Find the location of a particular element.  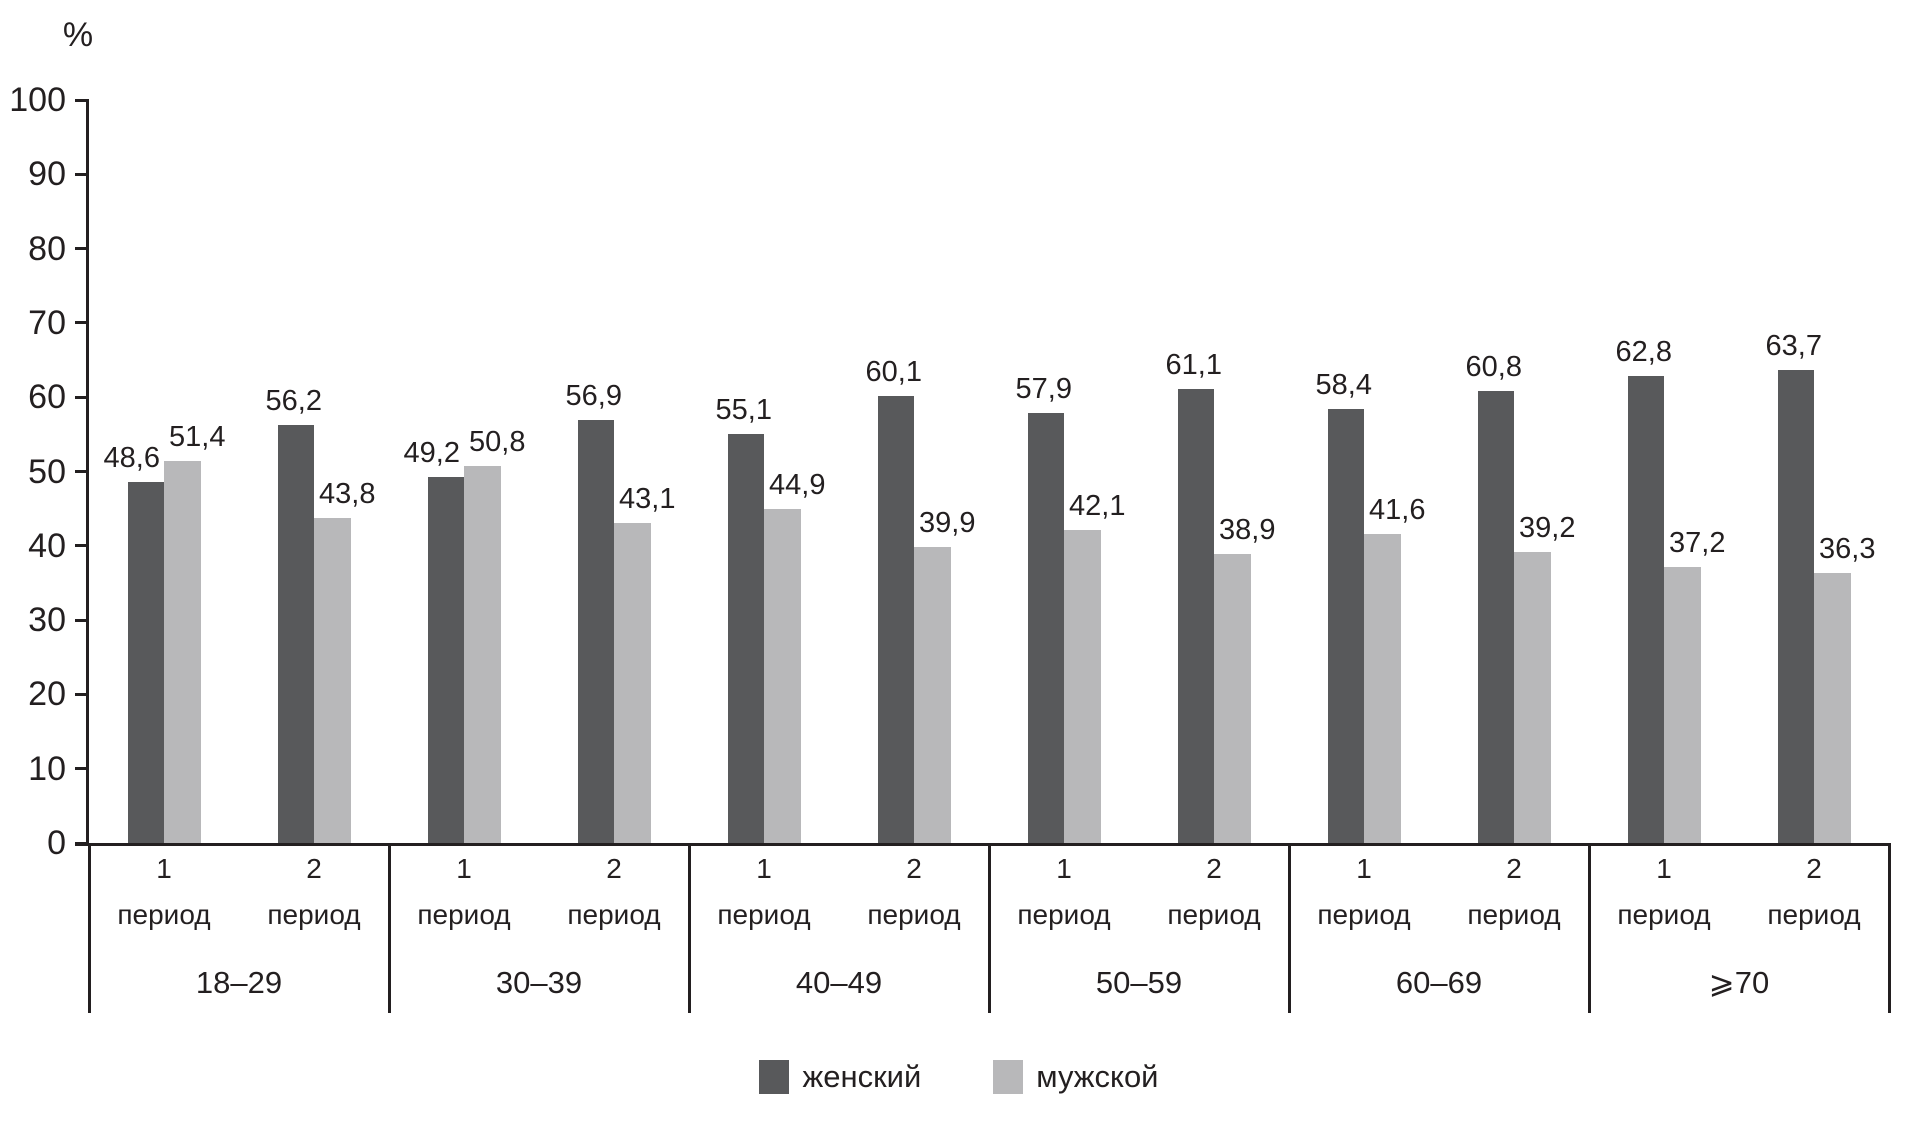

y-axis-tick-label: 0 is located at coordinates (56, 843).